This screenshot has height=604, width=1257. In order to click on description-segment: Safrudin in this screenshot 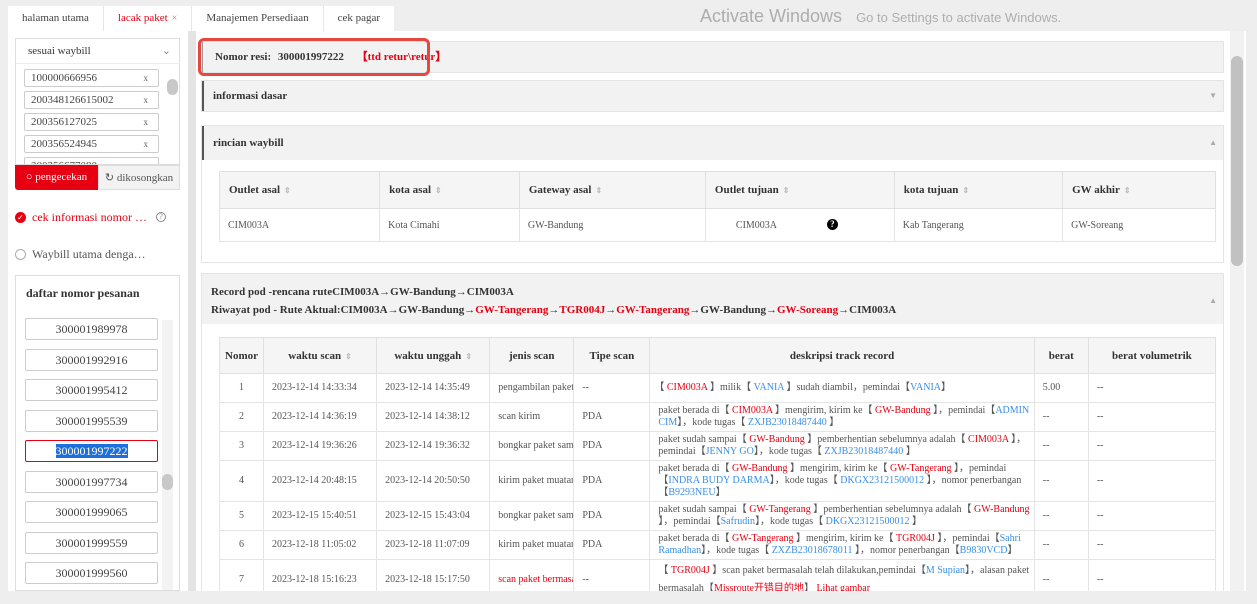, I will do `click(738, 521)`.